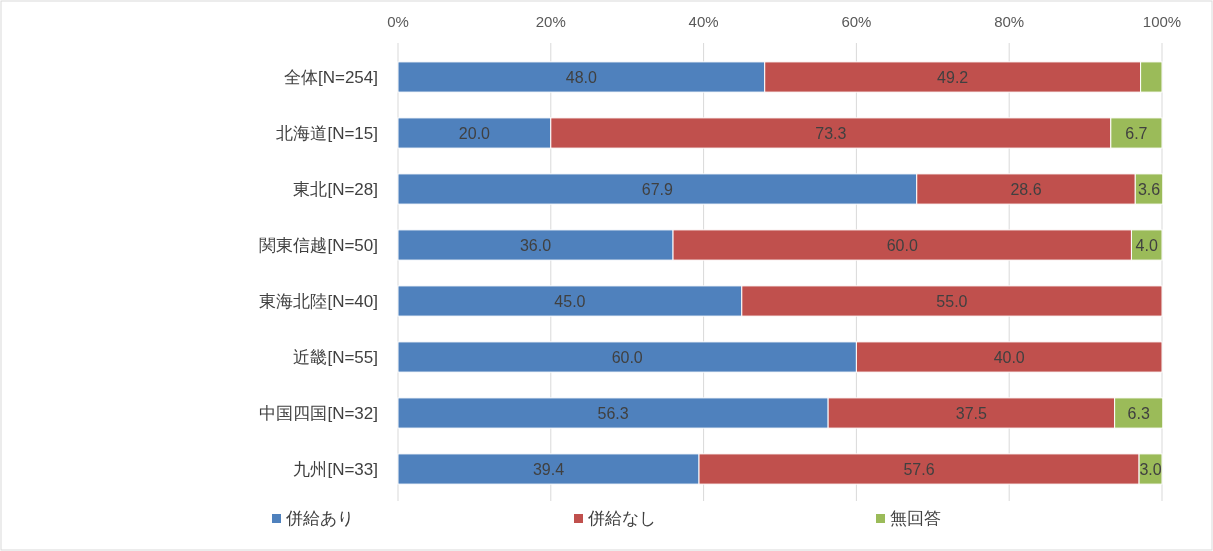  What do you see at coordinates (318, 413) in the screenshot?
I see `y-tick-label: 中国四国[N=32]` at bounding box center [318, 413].